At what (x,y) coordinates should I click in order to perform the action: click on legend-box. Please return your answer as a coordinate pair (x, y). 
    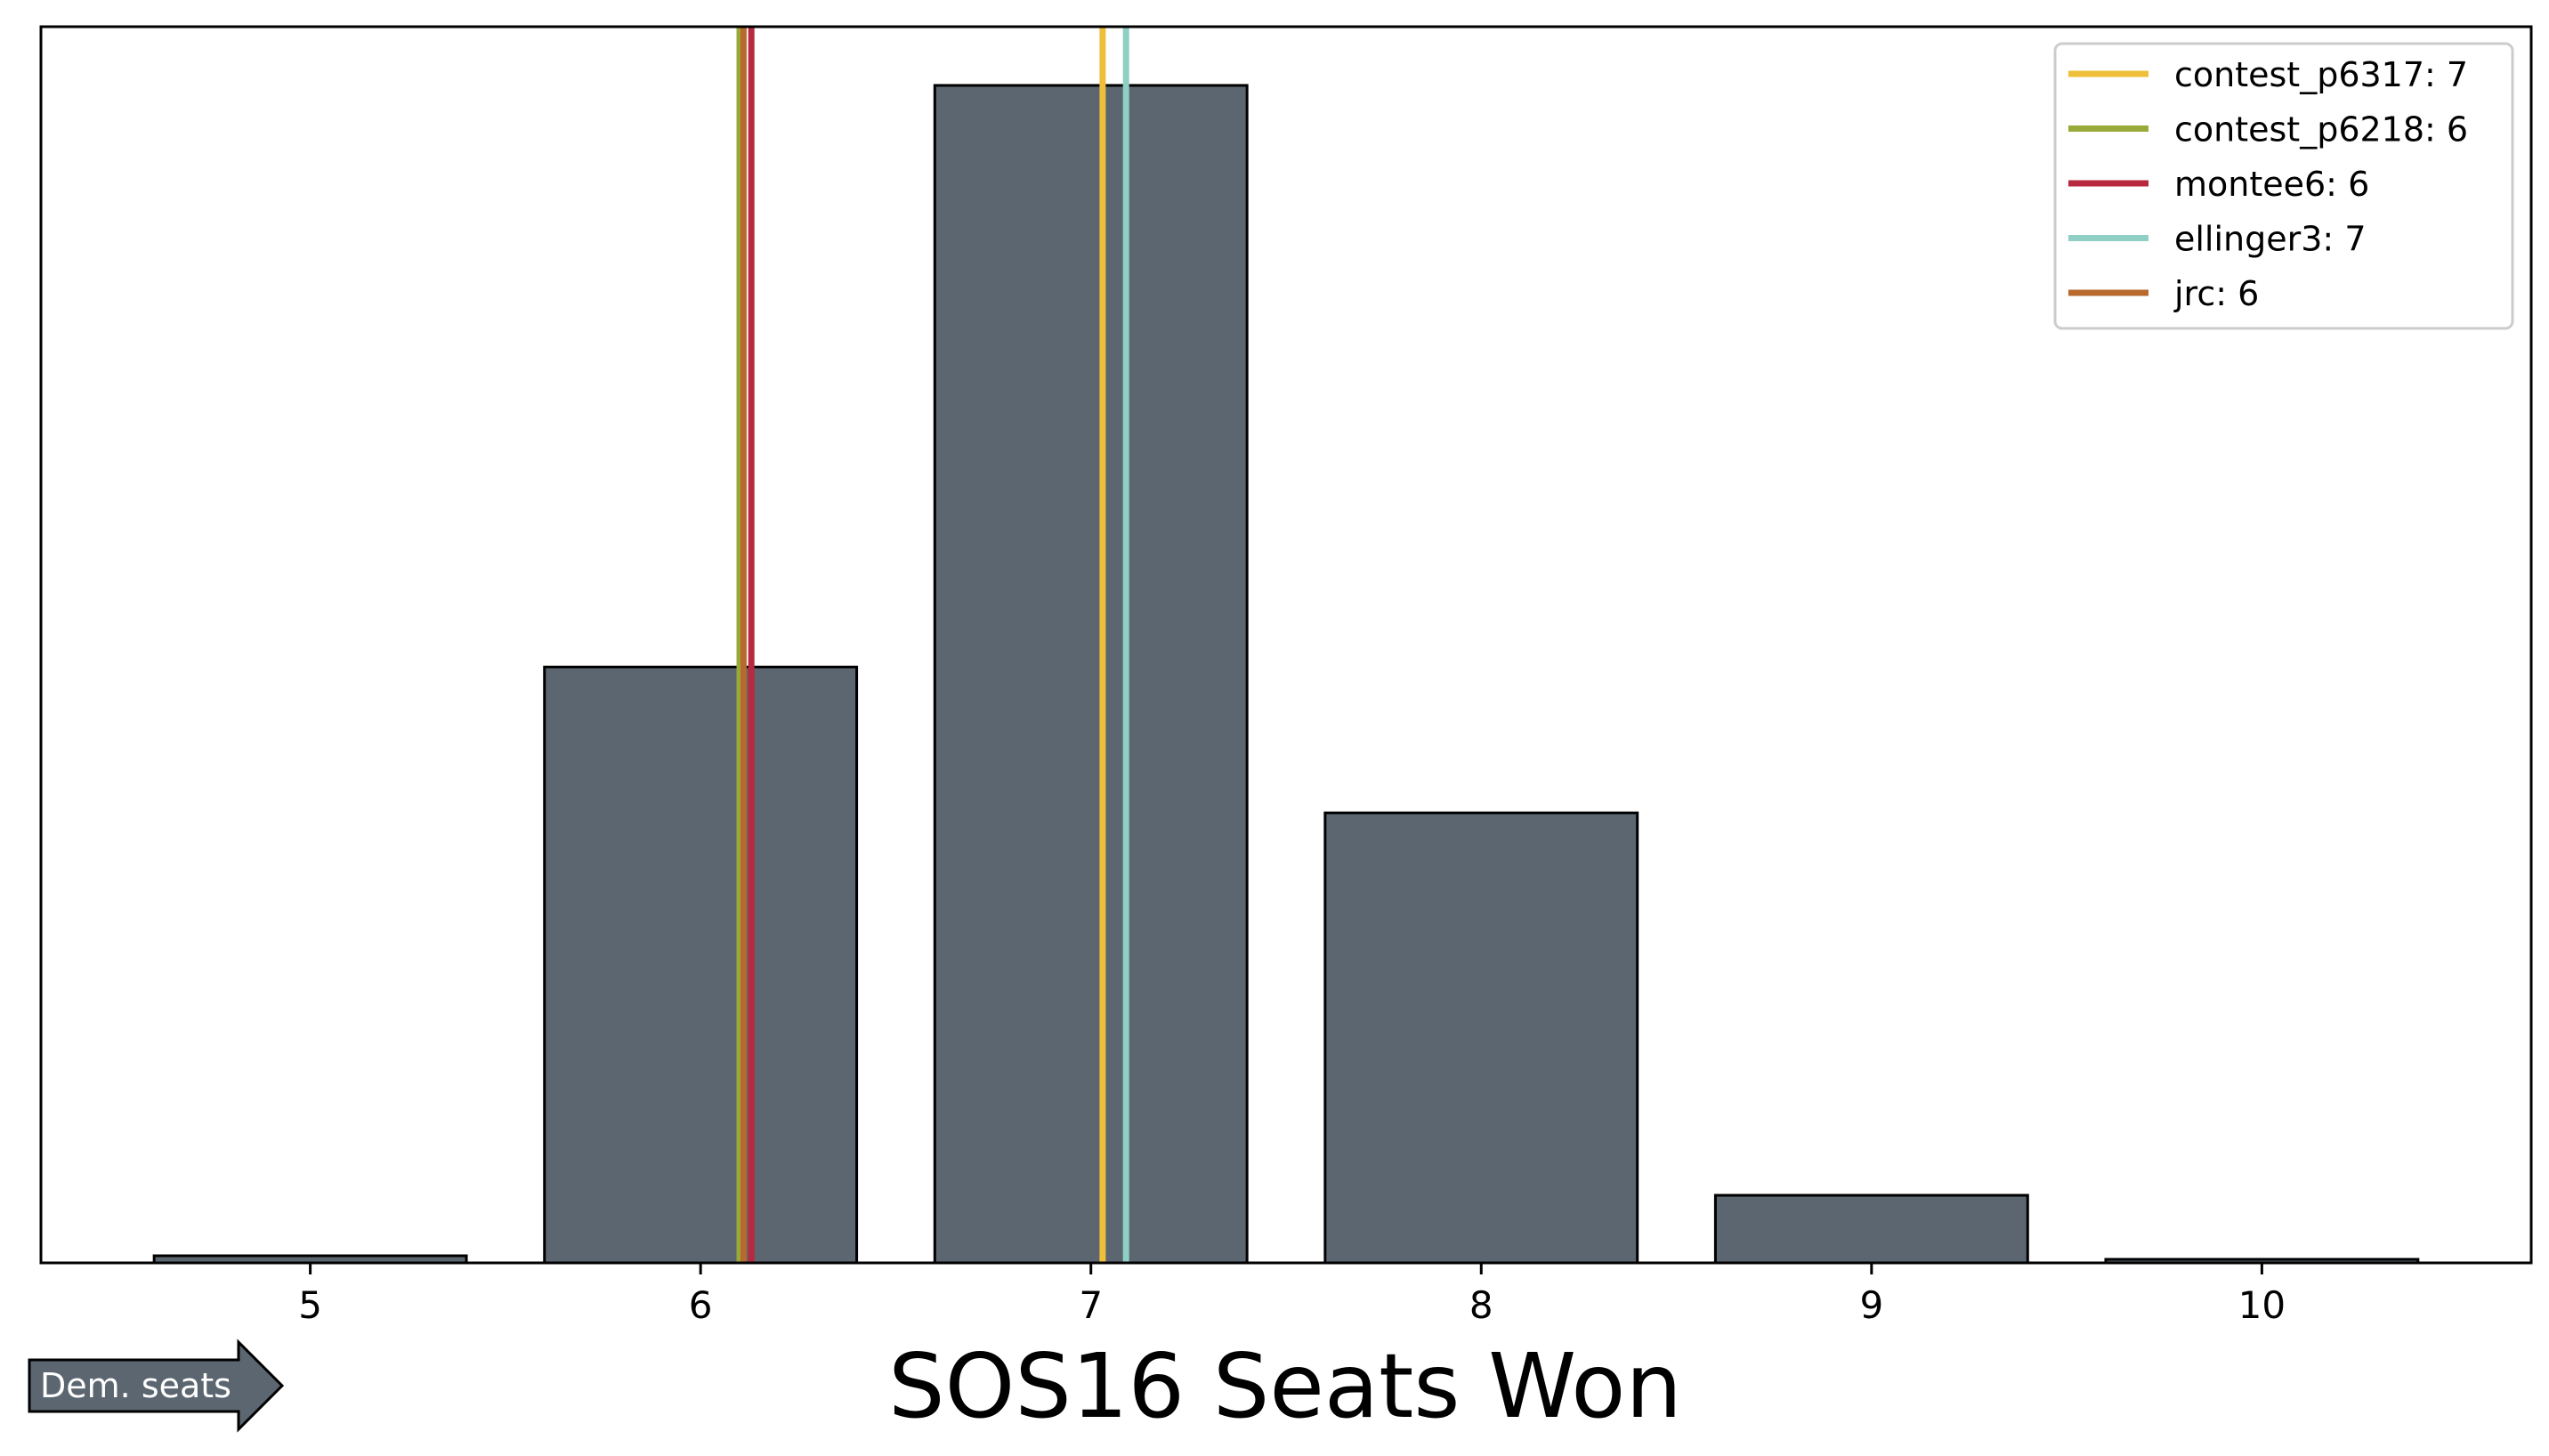
    Looking at the image, I should click on (2283, 186).